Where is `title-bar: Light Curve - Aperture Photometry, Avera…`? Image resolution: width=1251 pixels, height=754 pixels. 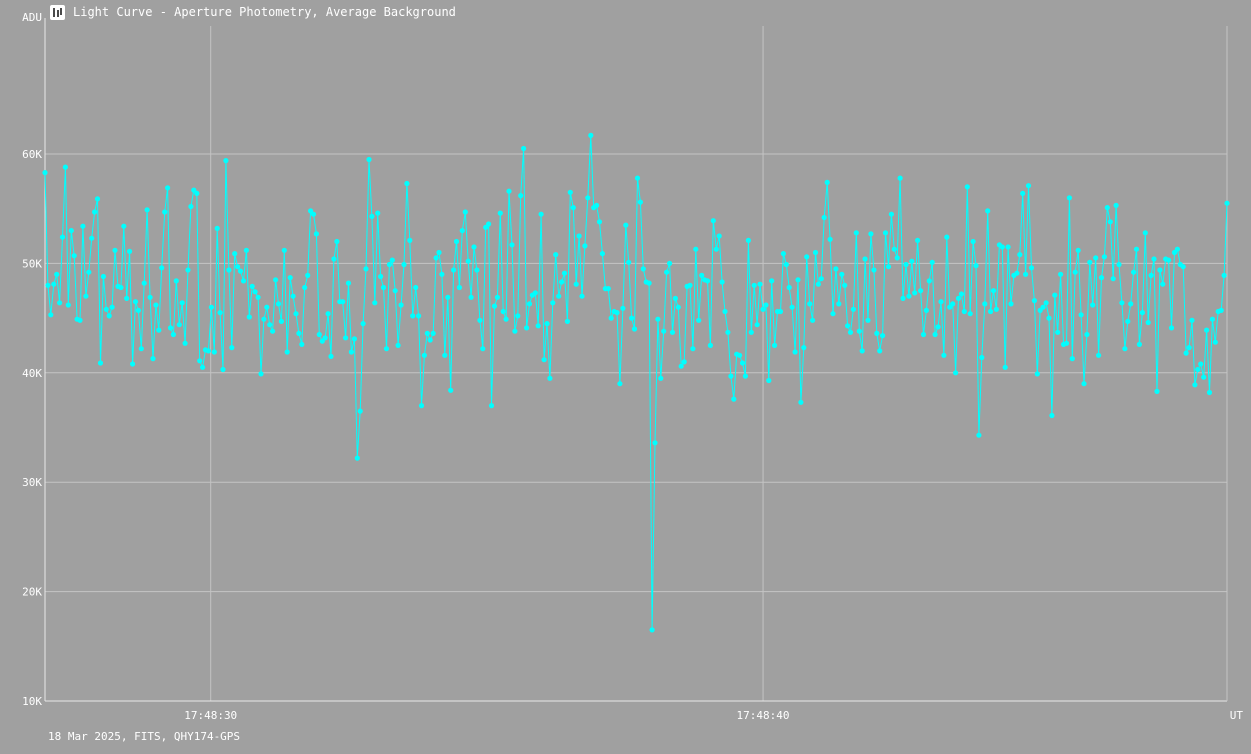
title-bar: Light Curve - Aperture Photometry, Avera… is located at coordinates (253, 12).